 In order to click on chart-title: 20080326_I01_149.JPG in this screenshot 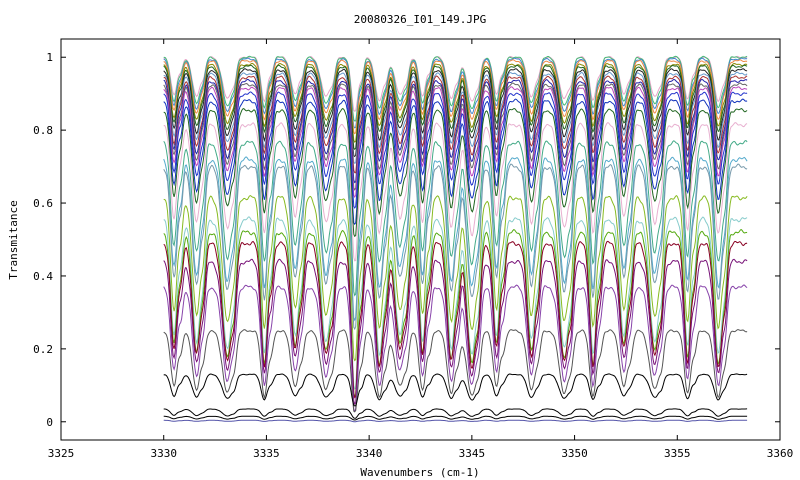, I will do `click(420, 19)`.